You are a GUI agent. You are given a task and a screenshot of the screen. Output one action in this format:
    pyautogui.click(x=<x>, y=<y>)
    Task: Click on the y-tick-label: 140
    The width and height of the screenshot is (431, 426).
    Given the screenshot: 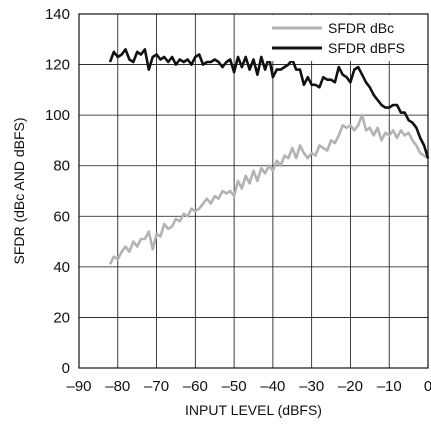 What is the action you would take?
    pyautogui.click(x=57, y=14)
    